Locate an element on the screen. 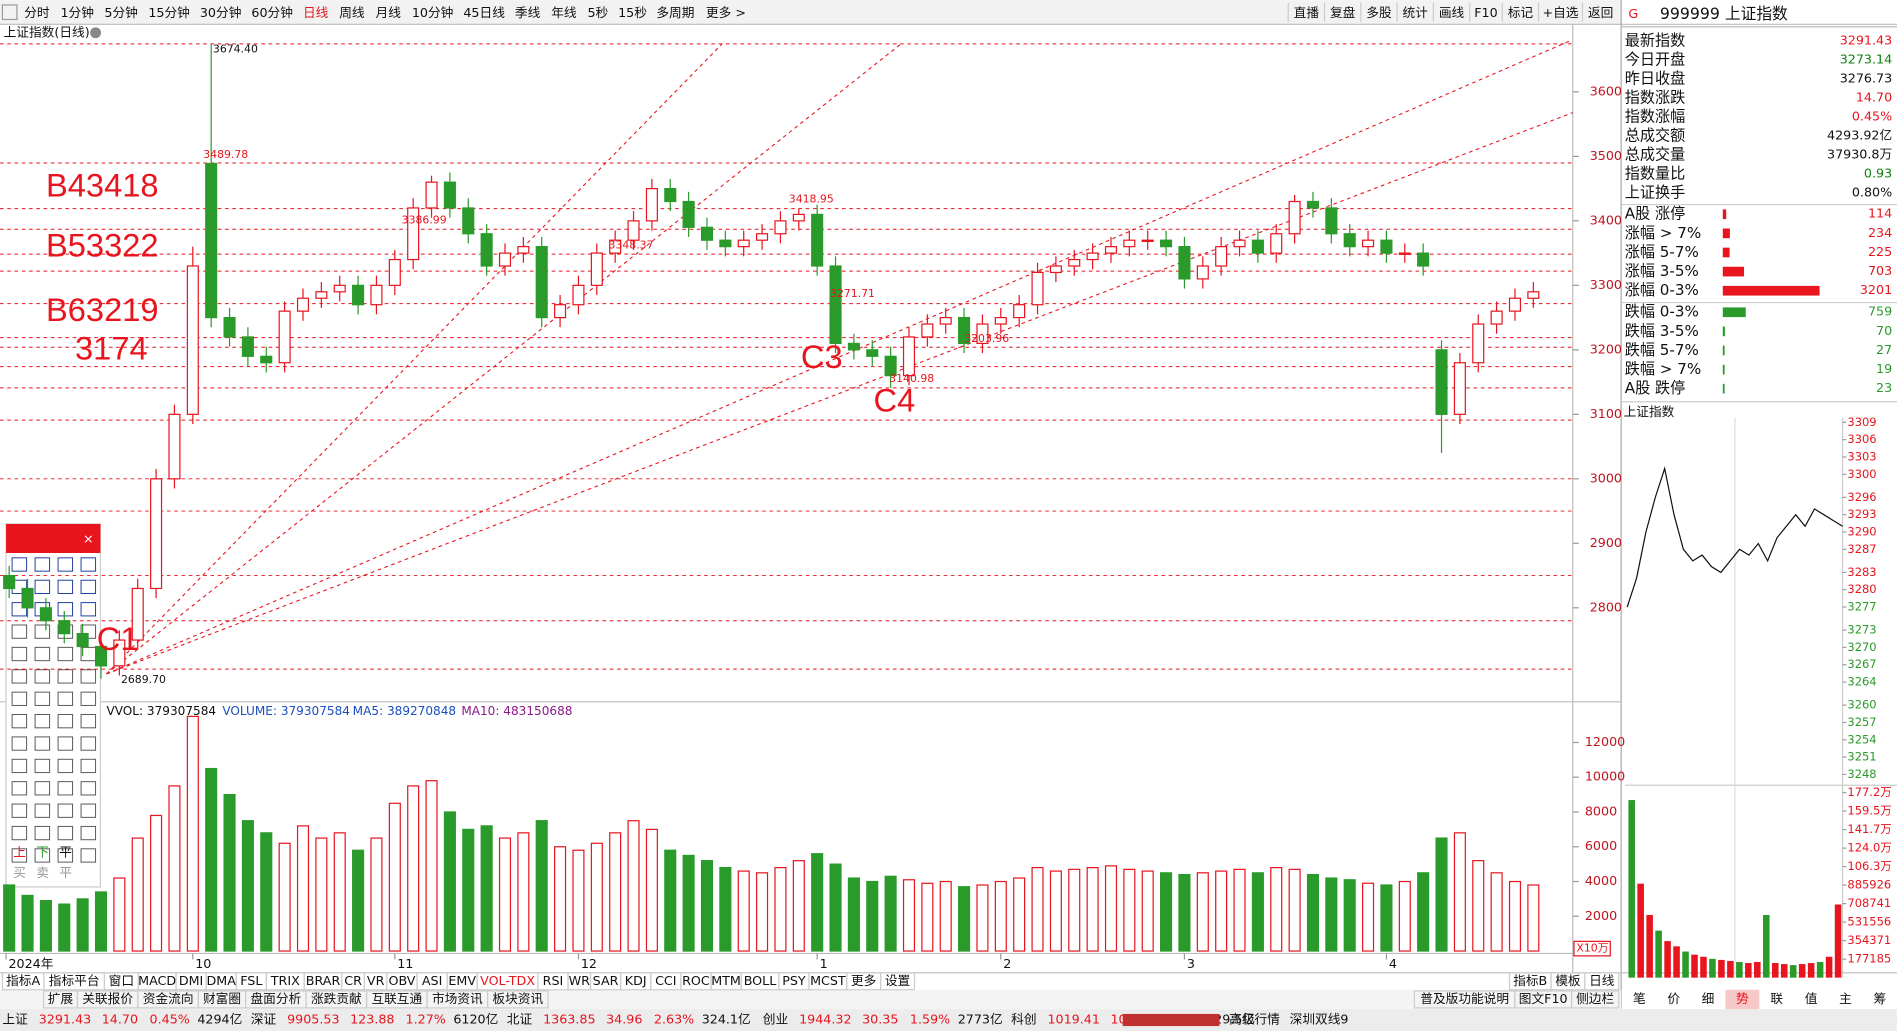  toolbar-button: 季线 is located at coordinates (528, 12).